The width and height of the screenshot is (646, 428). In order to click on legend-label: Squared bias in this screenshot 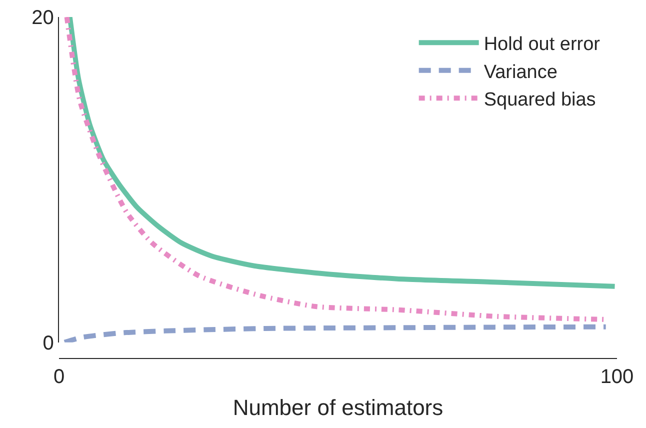, I will do `click(540, 99)`.